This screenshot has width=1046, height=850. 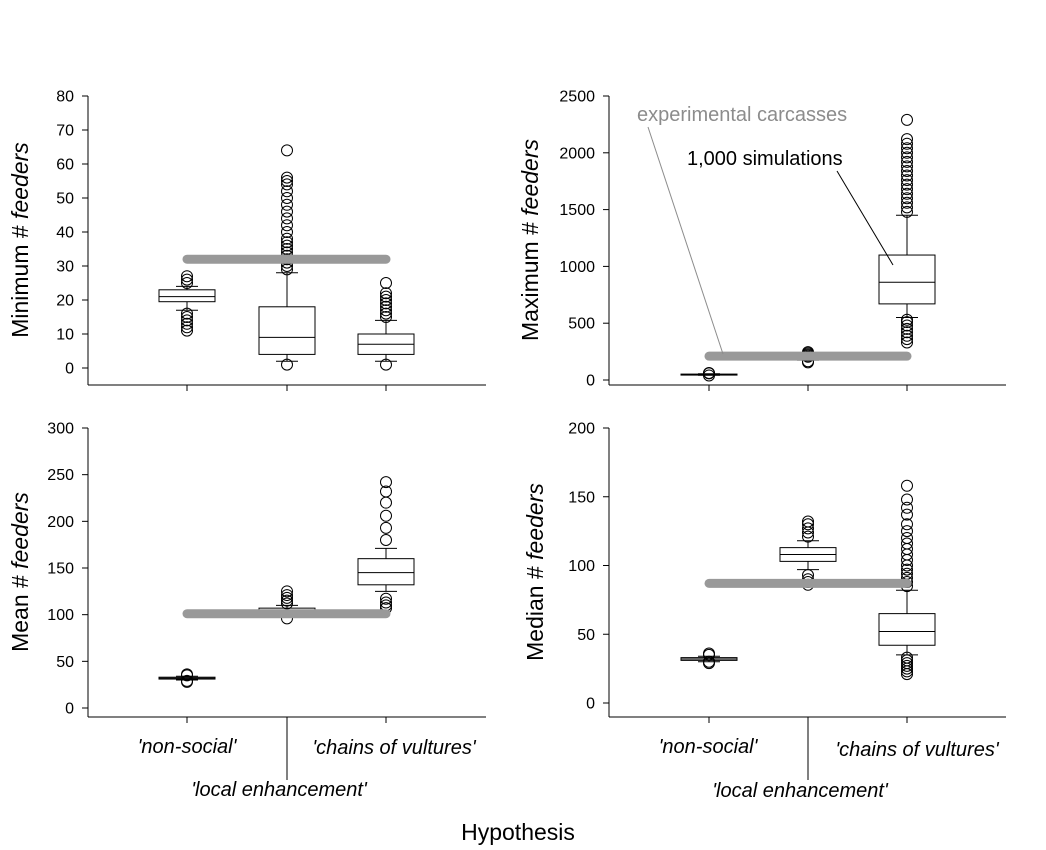 What do you see at coordinates (765, 159) in the screenshot?
I see `annotation-simulations: 1,000 simulations` at bounding box center [765, 159].